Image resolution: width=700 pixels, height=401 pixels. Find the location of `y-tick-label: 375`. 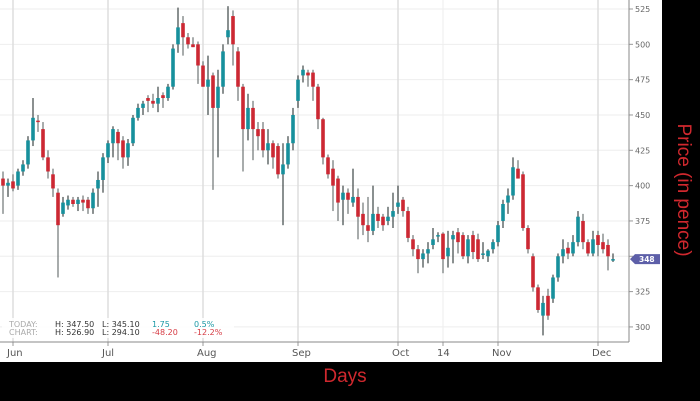

y-tick-label: 375 is located at coordinates (642, 221).